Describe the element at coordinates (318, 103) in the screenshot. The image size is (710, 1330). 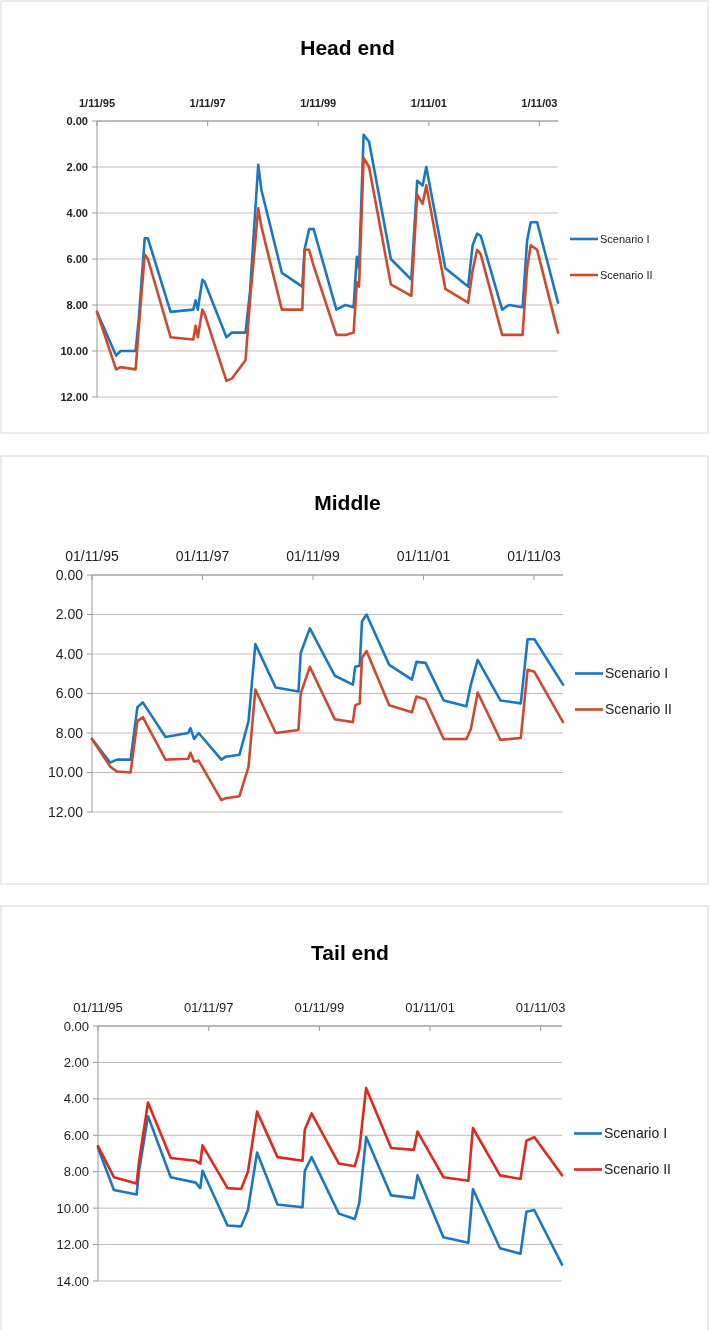
I see `x-tick-label: 1/11/99` at that location.